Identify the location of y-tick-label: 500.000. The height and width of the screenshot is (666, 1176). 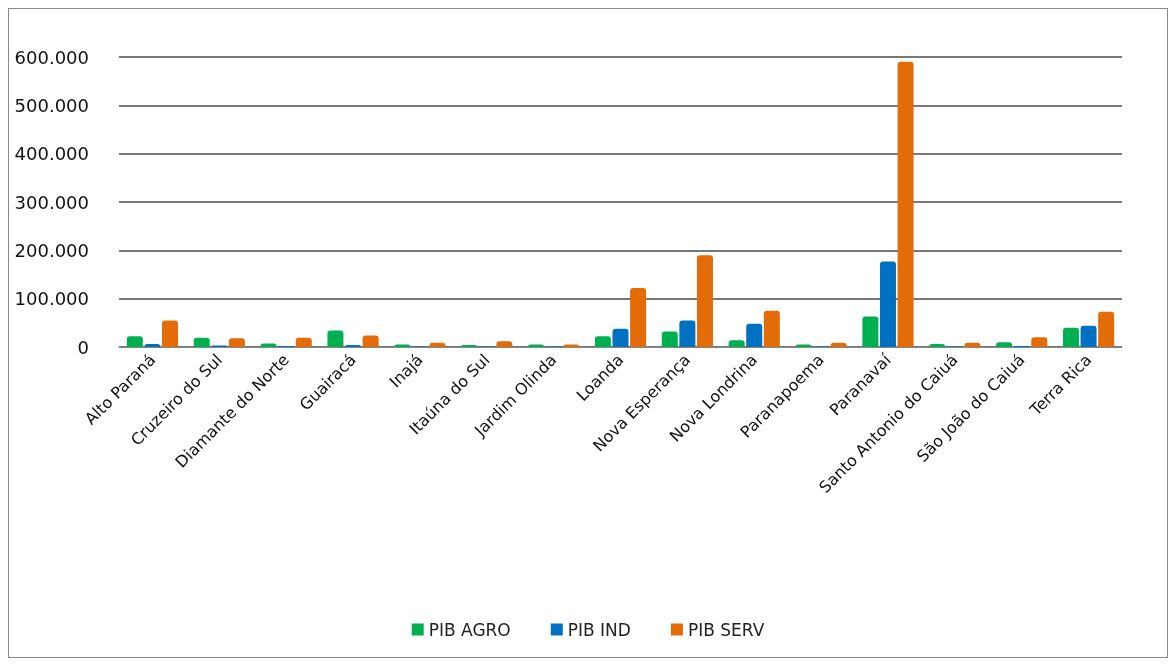
(51, 105).